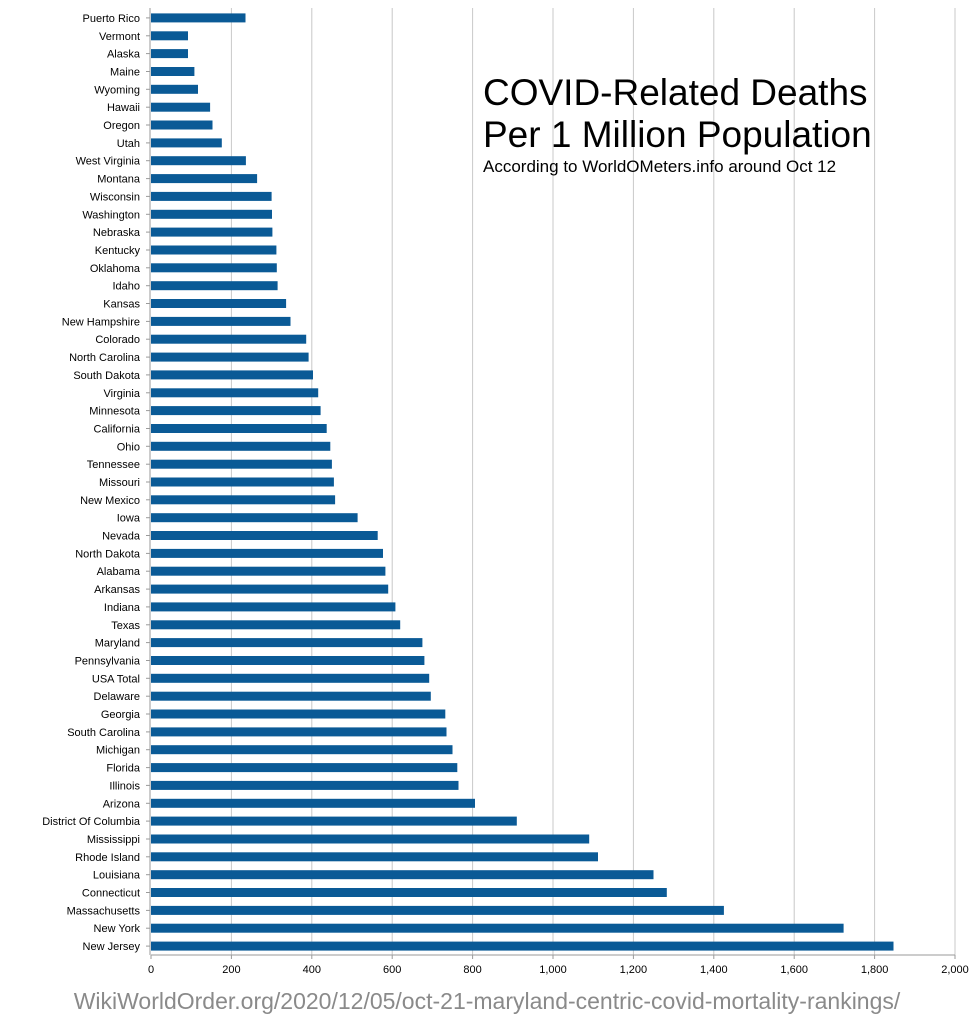 The image size is (974, 1024). Describe the element at coordinates (117, 876) in the screenshot. I see `category-label: Louisiana` at that location.